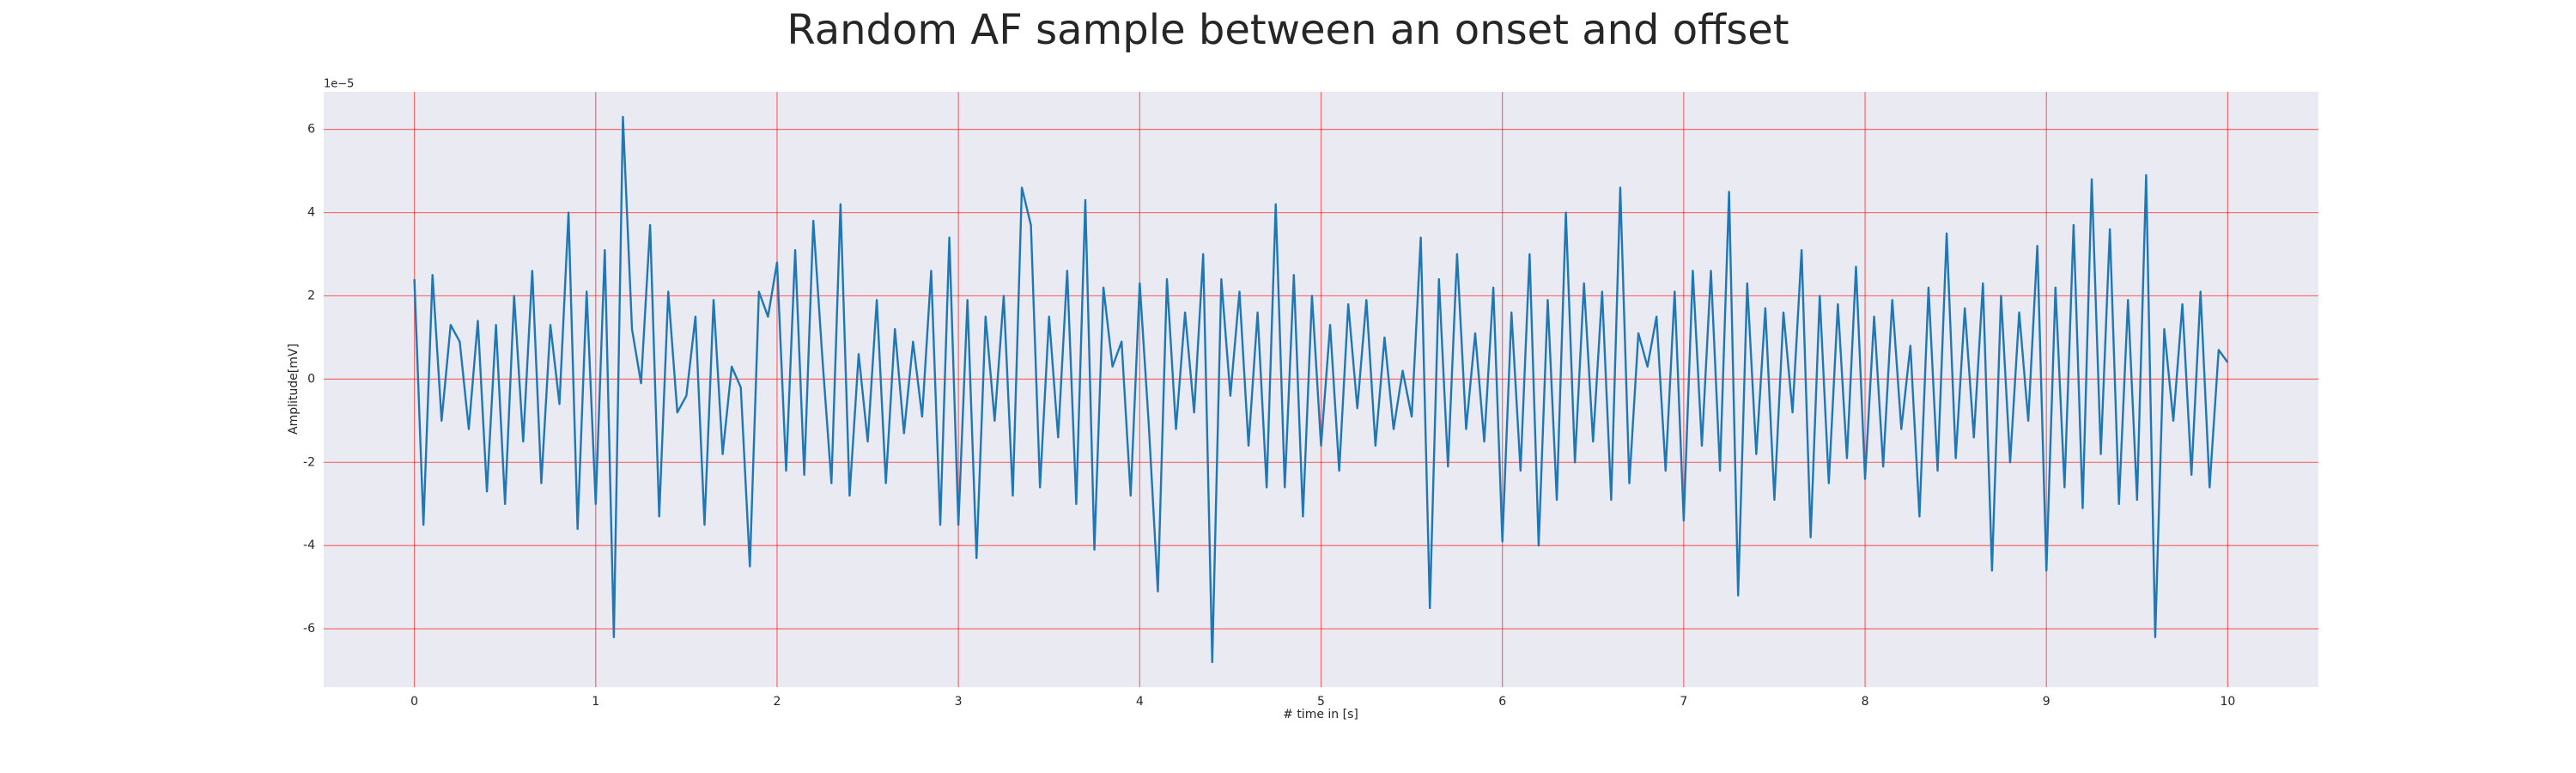 This screenshot has height=773, width=2576. Describe the element at coordinates (777, 702) in the screenshot. I see `x-tick-label: 2` at that location.